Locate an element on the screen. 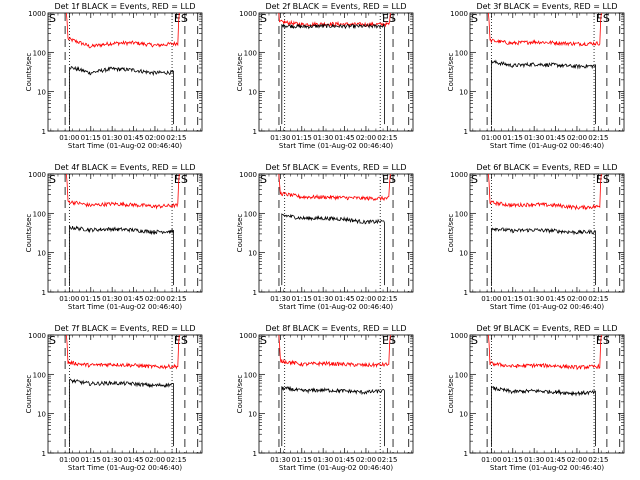 This screenshot has height=480, width=640. chart-title: Det 5f BLACK = Events, RED = LLD is located at coordinates (335, 167).